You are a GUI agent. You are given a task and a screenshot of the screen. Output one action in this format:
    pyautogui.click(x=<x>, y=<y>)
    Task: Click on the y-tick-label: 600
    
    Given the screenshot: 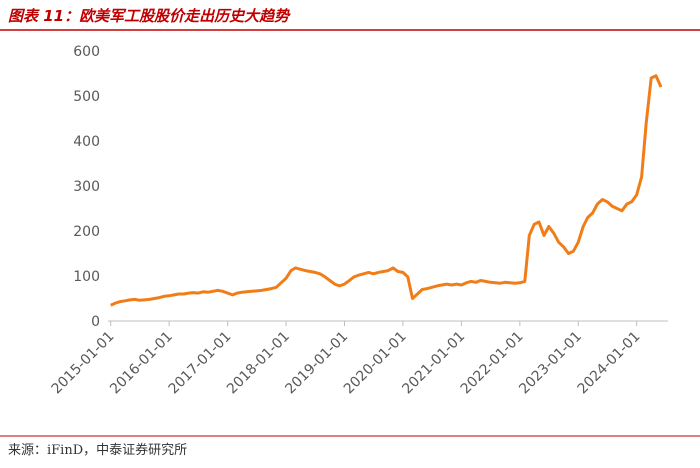 What is the action you would take?
    pyautogui.click(x=86, y=52)
    